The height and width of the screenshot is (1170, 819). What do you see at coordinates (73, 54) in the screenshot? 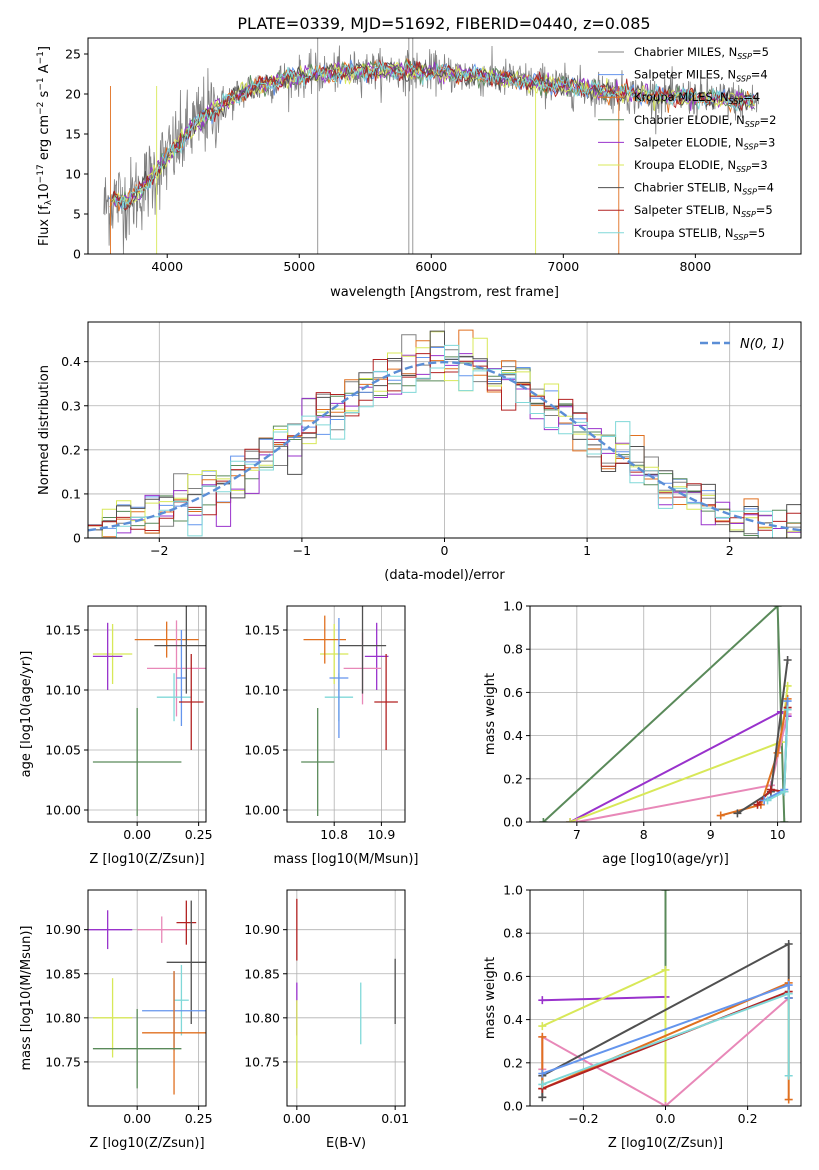
I see `y-tick-label: 25` at bounding box center [73, 54].